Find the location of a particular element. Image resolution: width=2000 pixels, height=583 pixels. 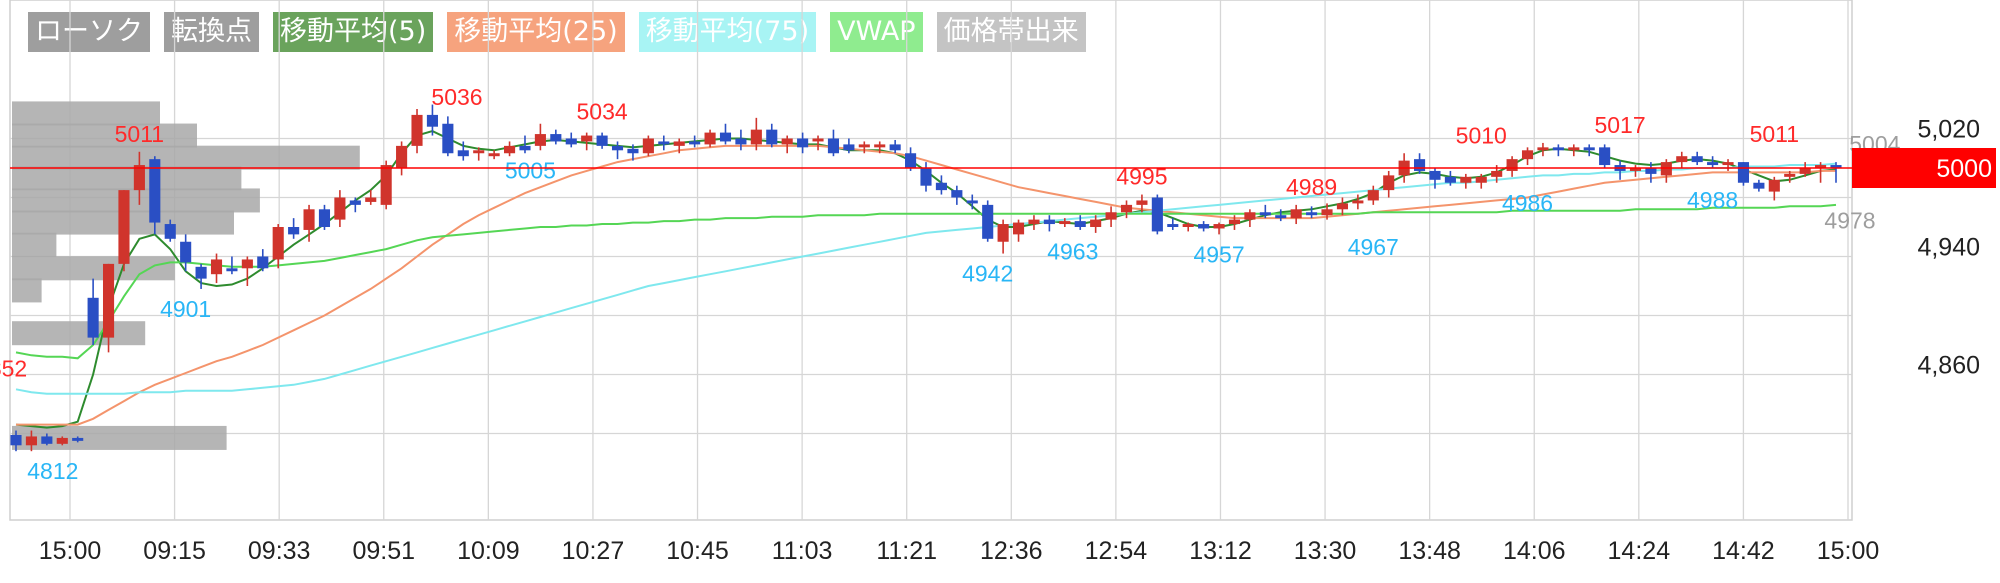

x-tick-label: 10:09 is located at coordinates (488, 551).